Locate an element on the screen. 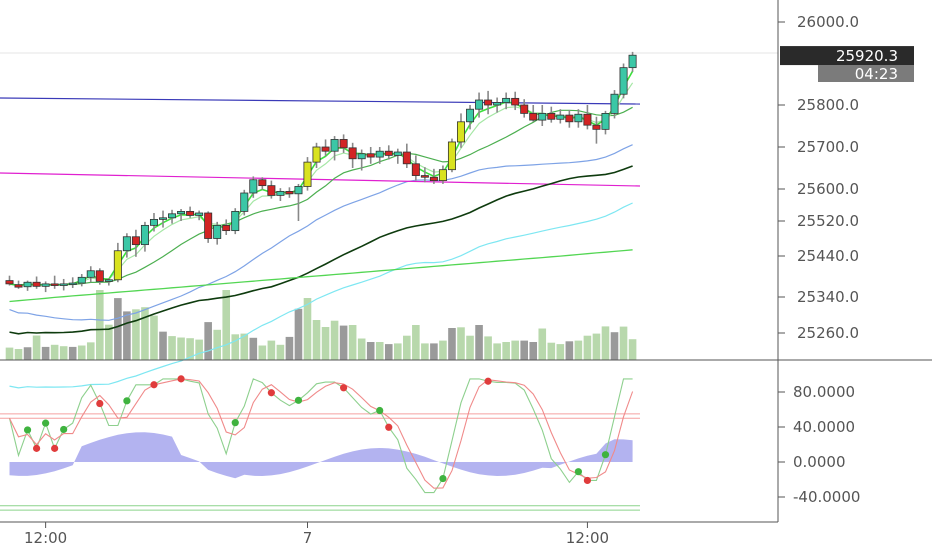  oscillator-tick-label: 80.0000 is located at coordinates (824, 392).